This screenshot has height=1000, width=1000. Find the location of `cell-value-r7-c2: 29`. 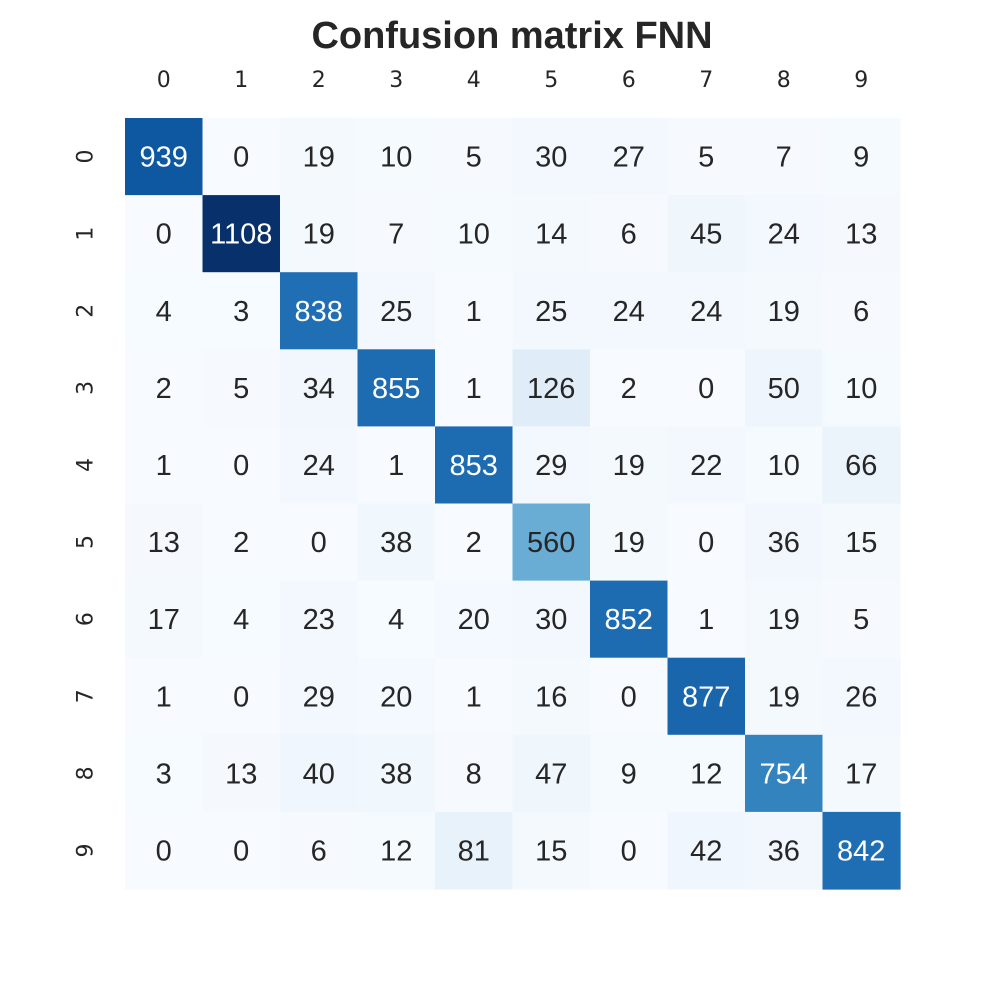

cell-value-r7-c2: 29 is located at coordinates (319, 697).